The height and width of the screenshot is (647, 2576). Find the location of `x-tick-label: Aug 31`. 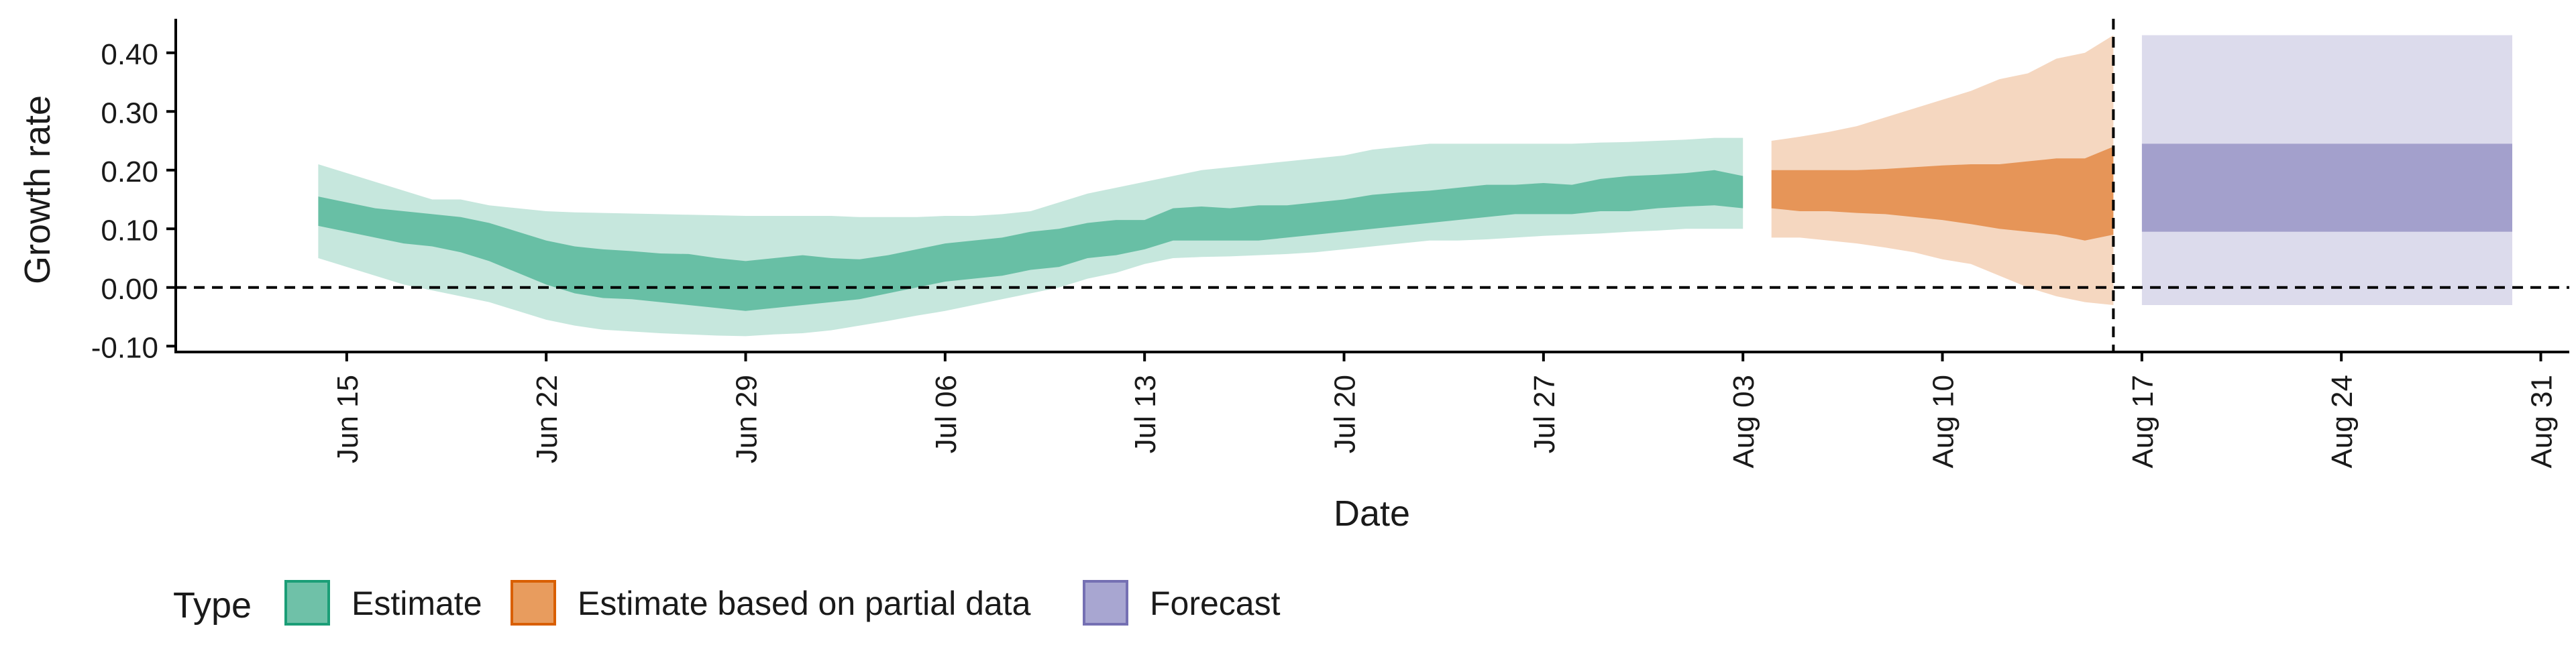

x-tick-label: Aug 31 is located at coordinates (2542, 421).